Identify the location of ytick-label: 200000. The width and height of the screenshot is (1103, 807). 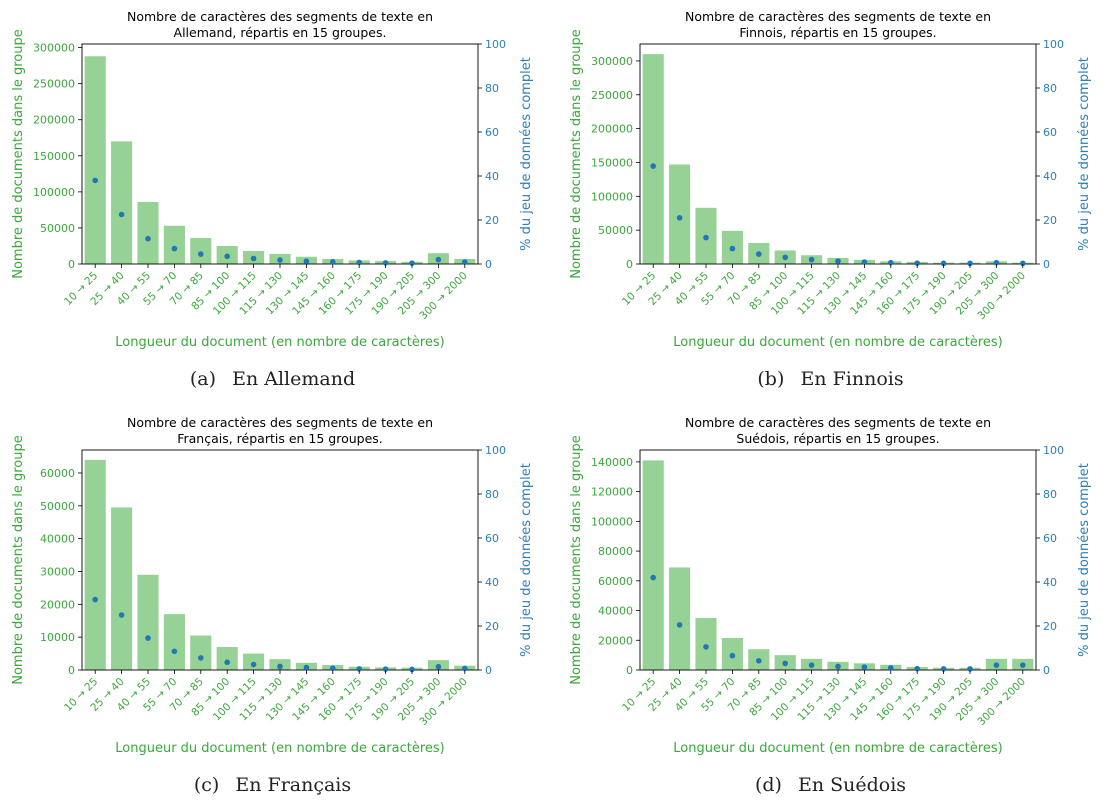
(54, 120).